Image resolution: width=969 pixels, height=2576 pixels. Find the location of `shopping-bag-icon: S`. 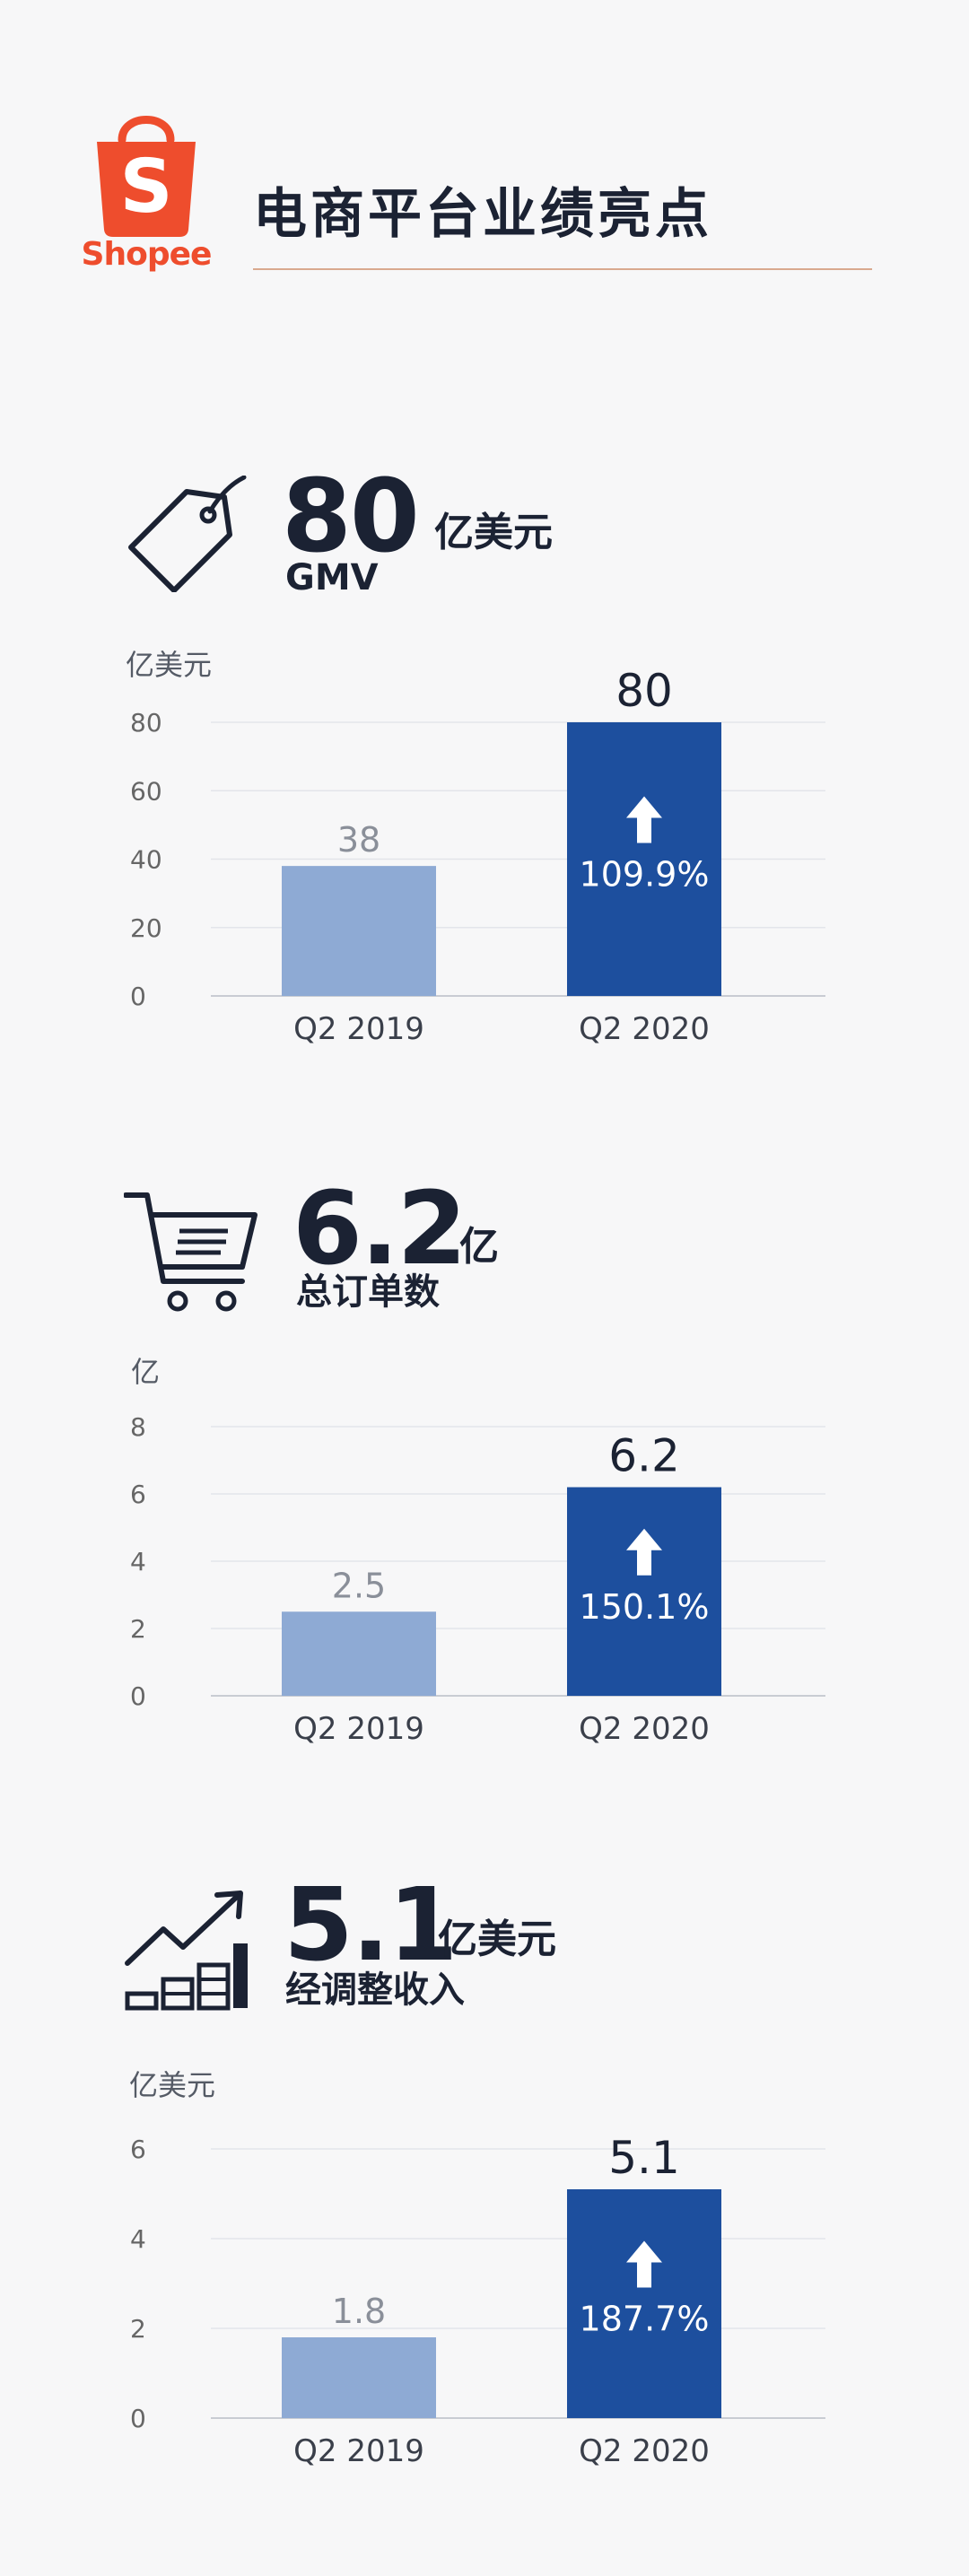

shopping-bag-icon: S is located at coordinates (146, 177).